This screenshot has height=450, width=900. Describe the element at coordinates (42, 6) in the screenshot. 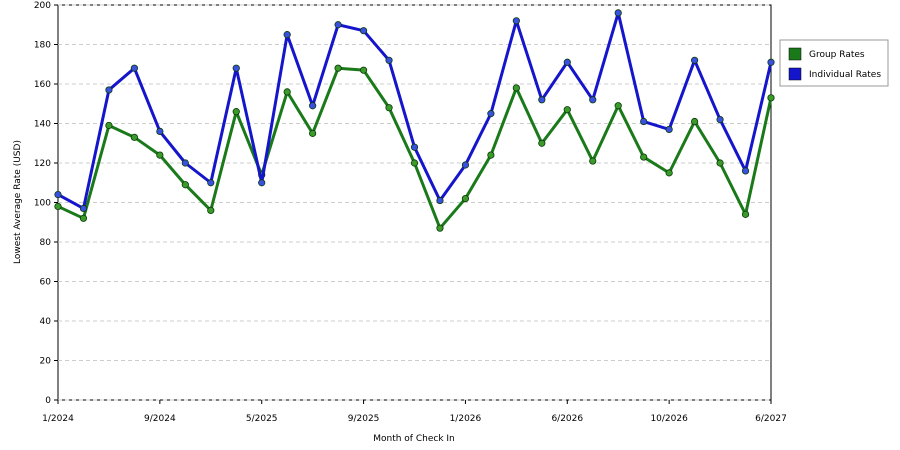

I see `y-tick-label: 200` at that location.